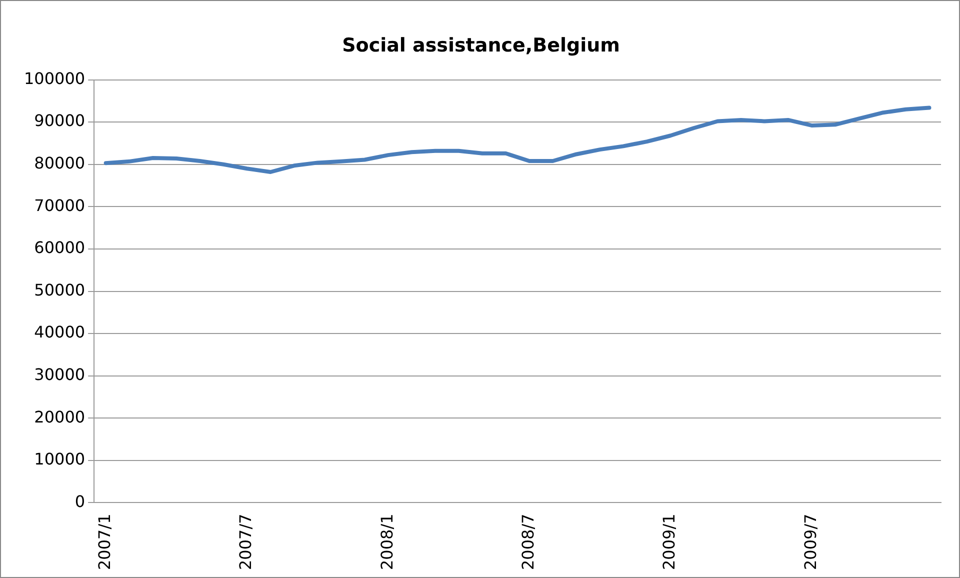  I want to click on y-tick-label: 100000, so click(55, 78).